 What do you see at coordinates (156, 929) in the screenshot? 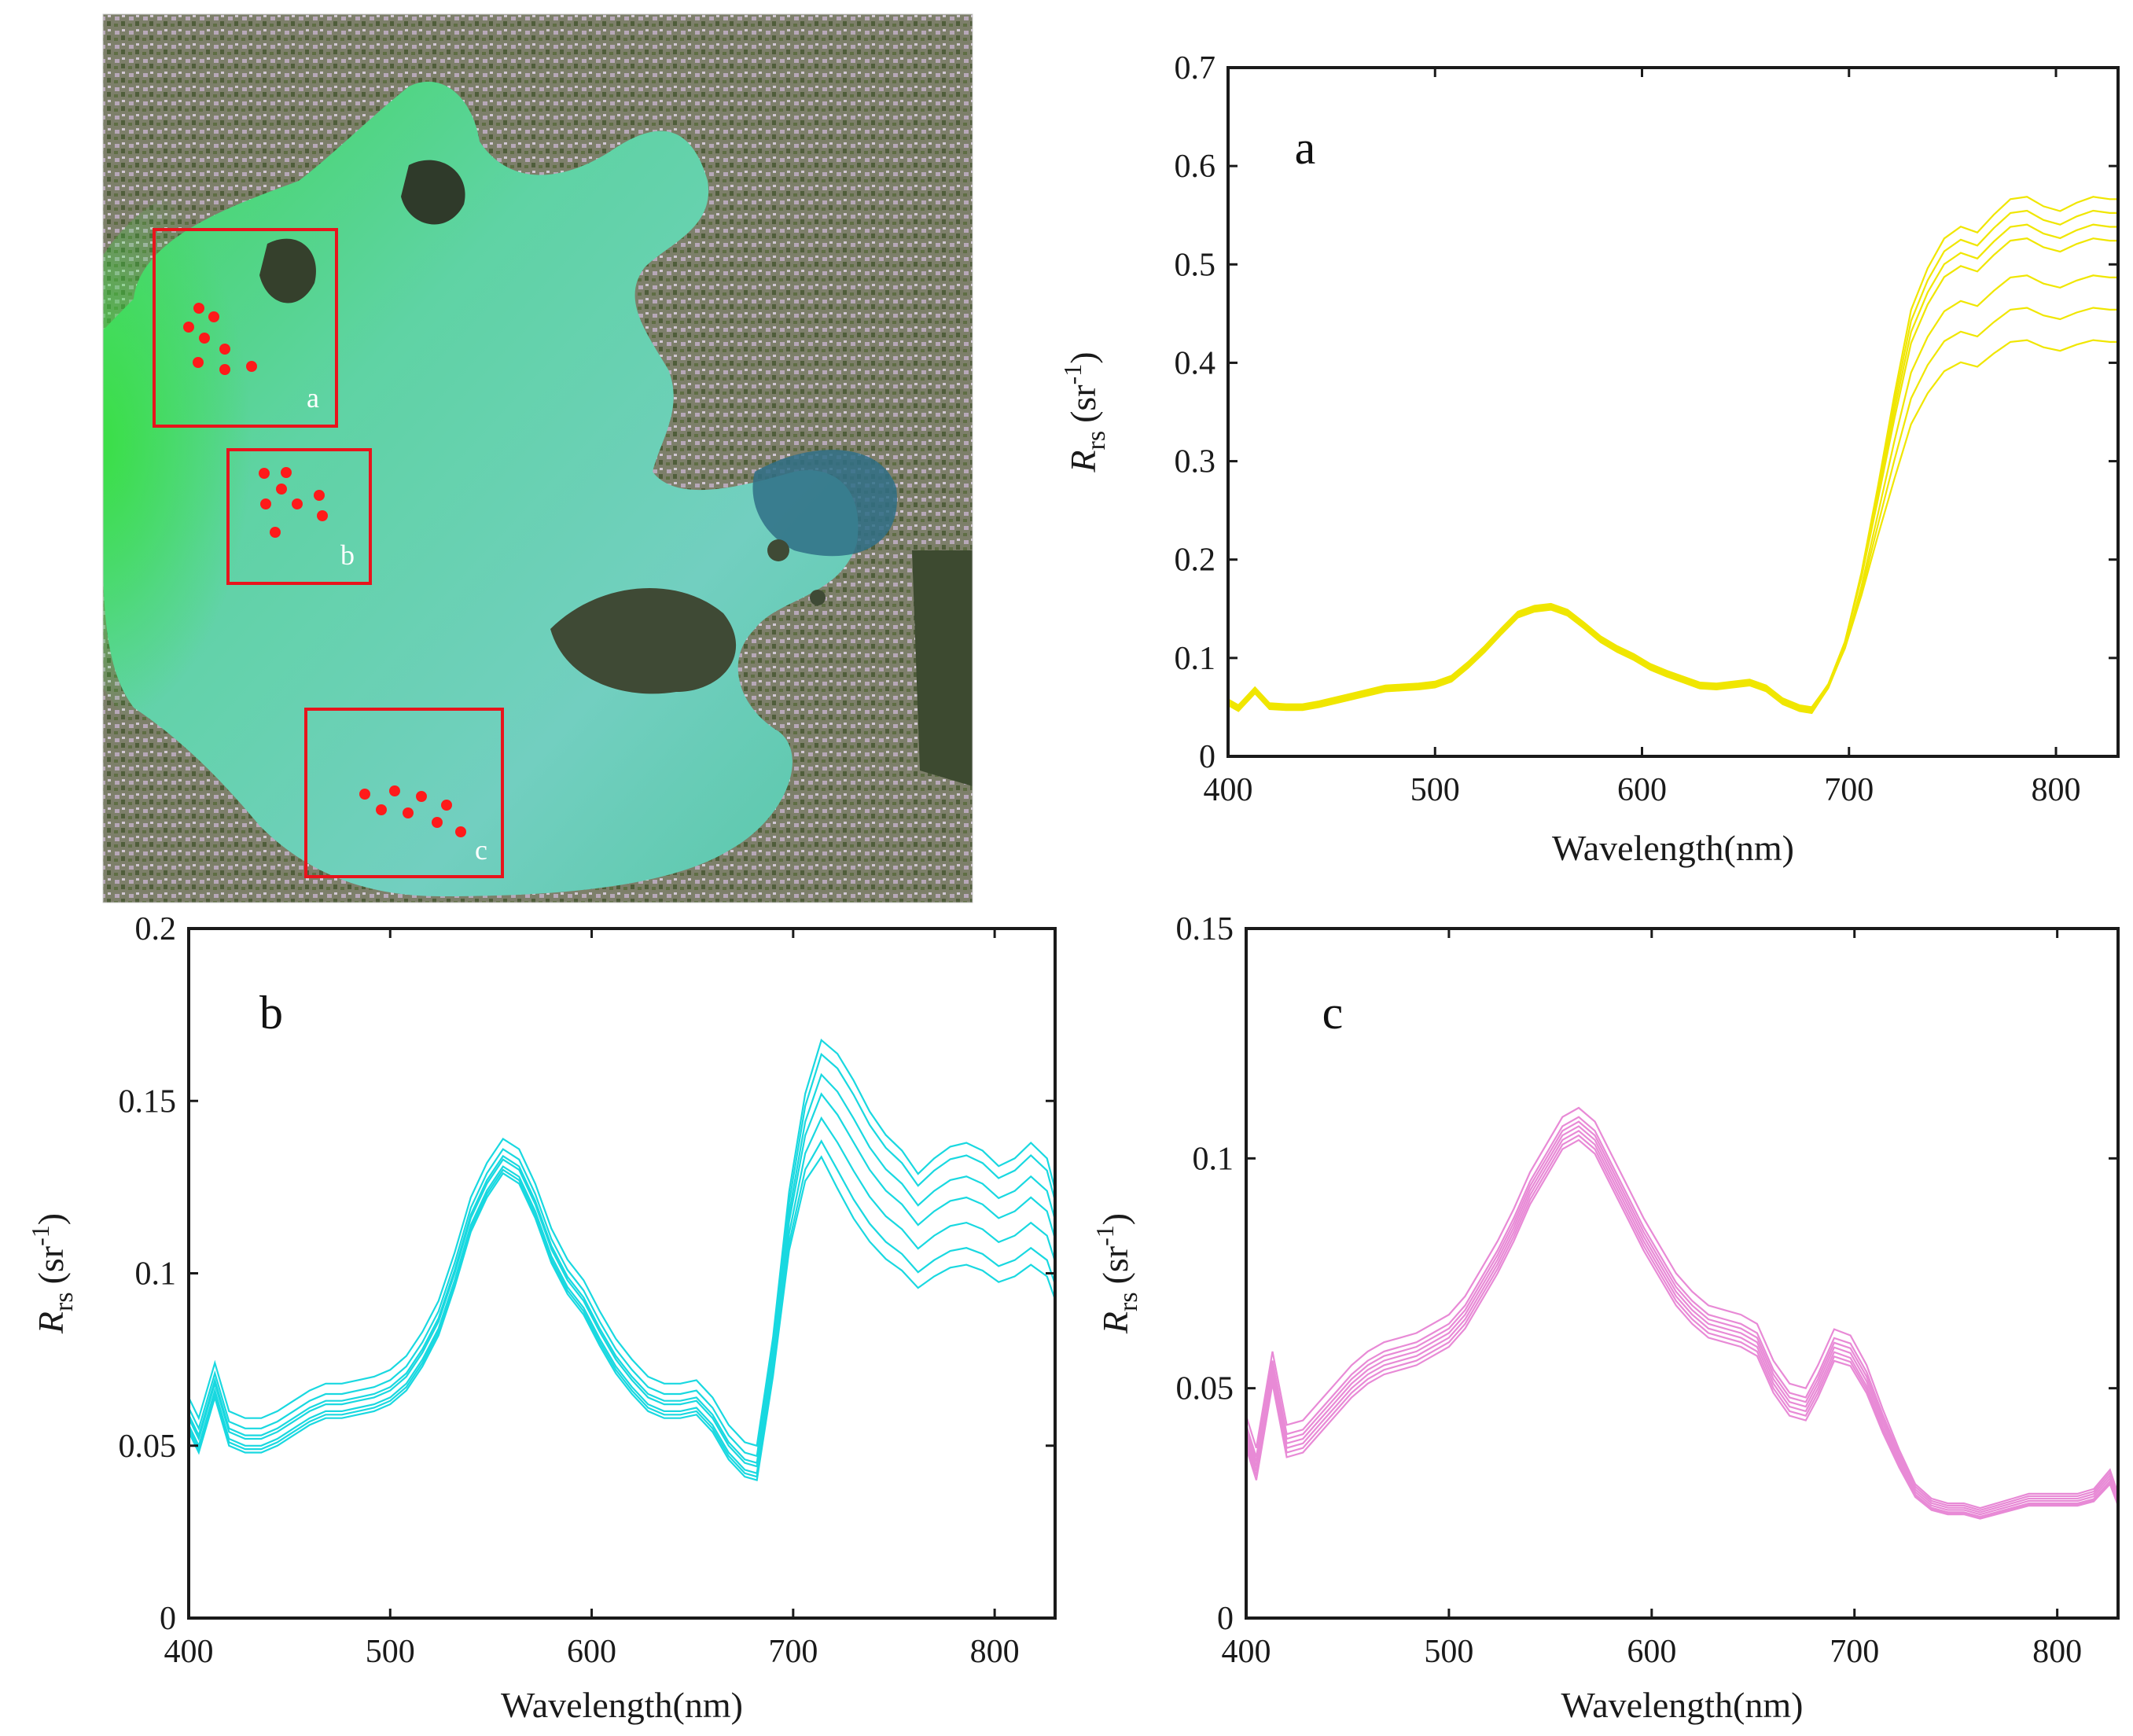
I see `y-tick-label: 0.2` at bounding box center [156, 929].